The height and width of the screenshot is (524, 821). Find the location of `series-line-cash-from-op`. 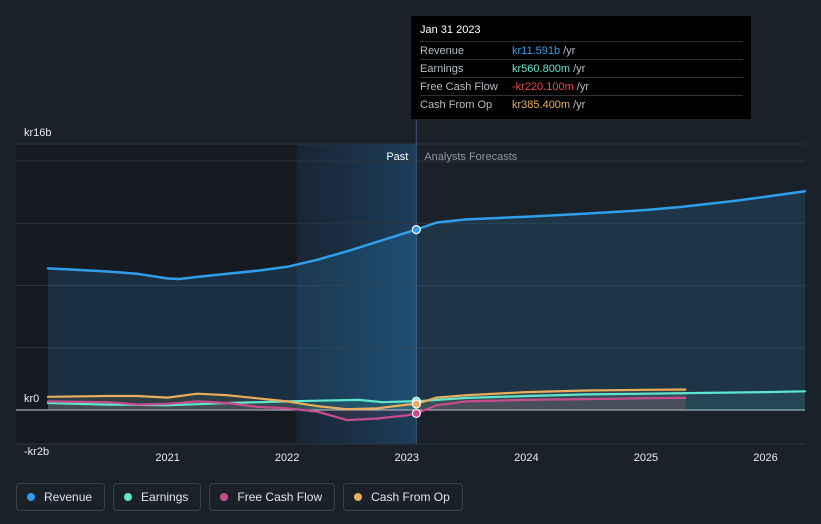

series-line-cash-from-op is located at coordinates (366, 399).